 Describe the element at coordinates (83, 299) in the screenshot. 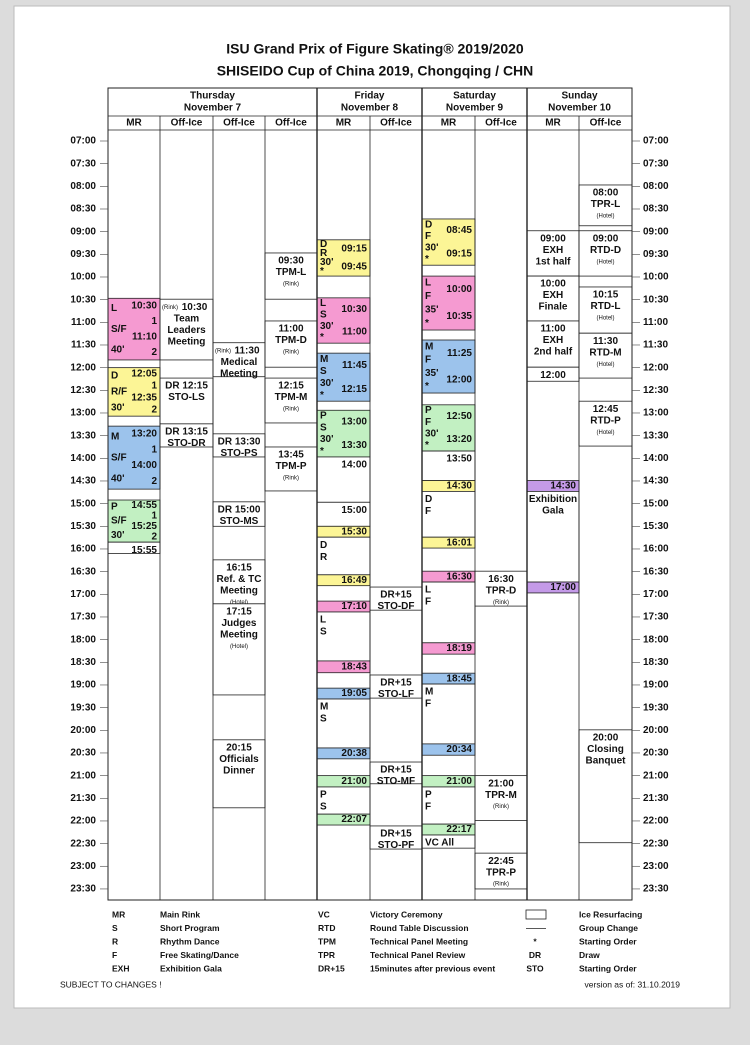

I see `time-label: 10:30` at that location.